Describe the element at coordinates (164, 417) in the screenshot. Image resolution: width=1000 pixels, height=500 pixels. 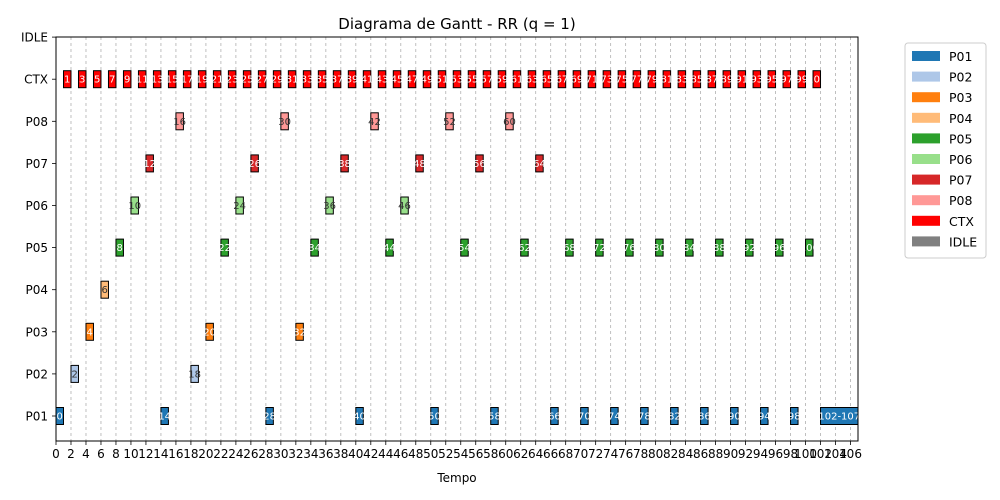
I see `segment-p01-label: 14` at that location.